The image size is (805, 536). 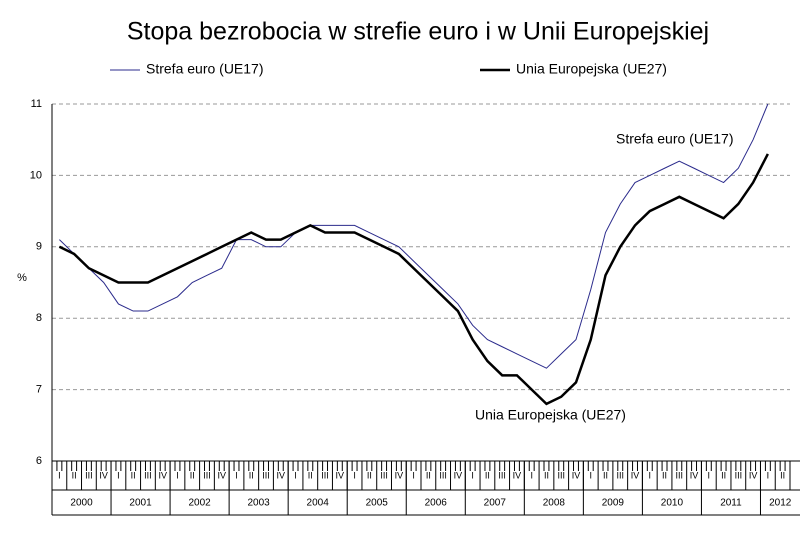 What do you see at coordinates (554, 503) in the screenshot?
I see `year-label: 2008` at bounding box center [554, 503].